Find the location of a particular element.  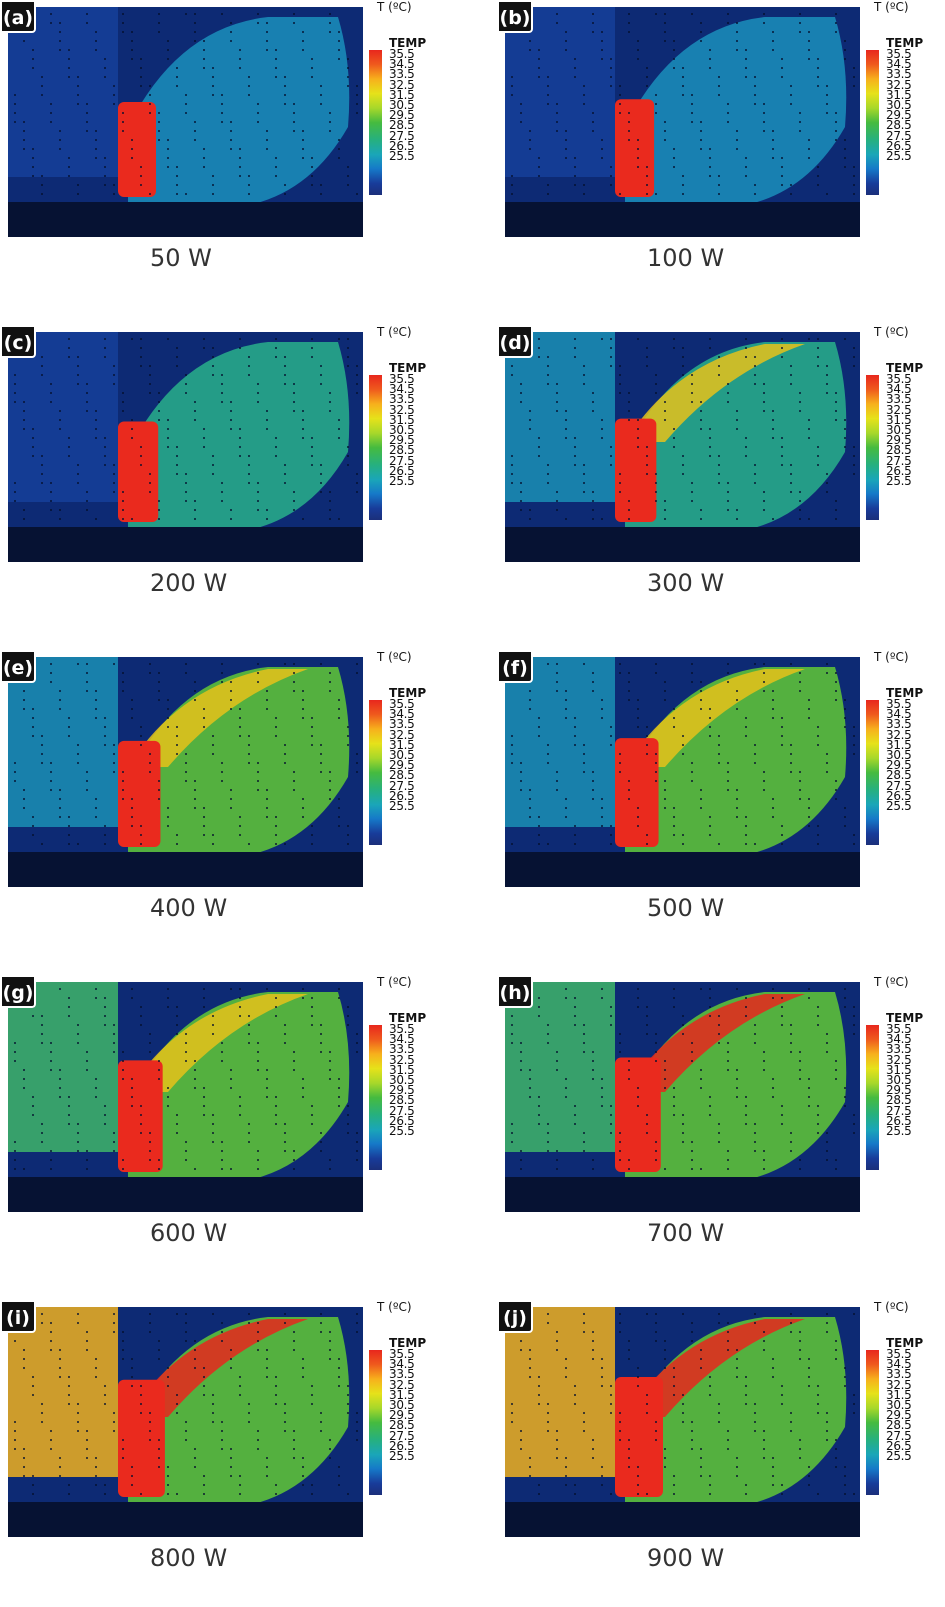

panel-tag: (h) is located at coordinates (515, 991).